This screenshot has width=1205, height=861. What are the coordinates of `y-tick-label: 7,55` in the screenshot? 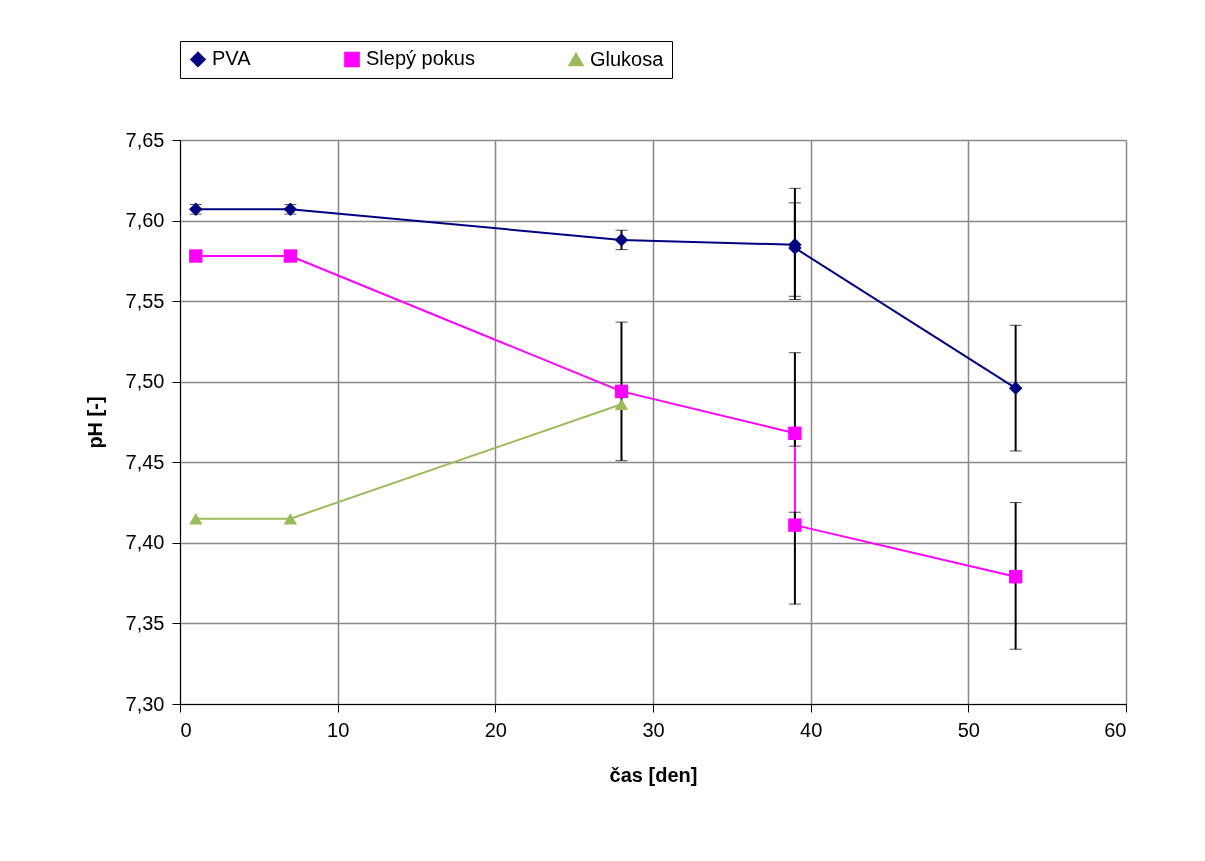 It's located at (145, 300).